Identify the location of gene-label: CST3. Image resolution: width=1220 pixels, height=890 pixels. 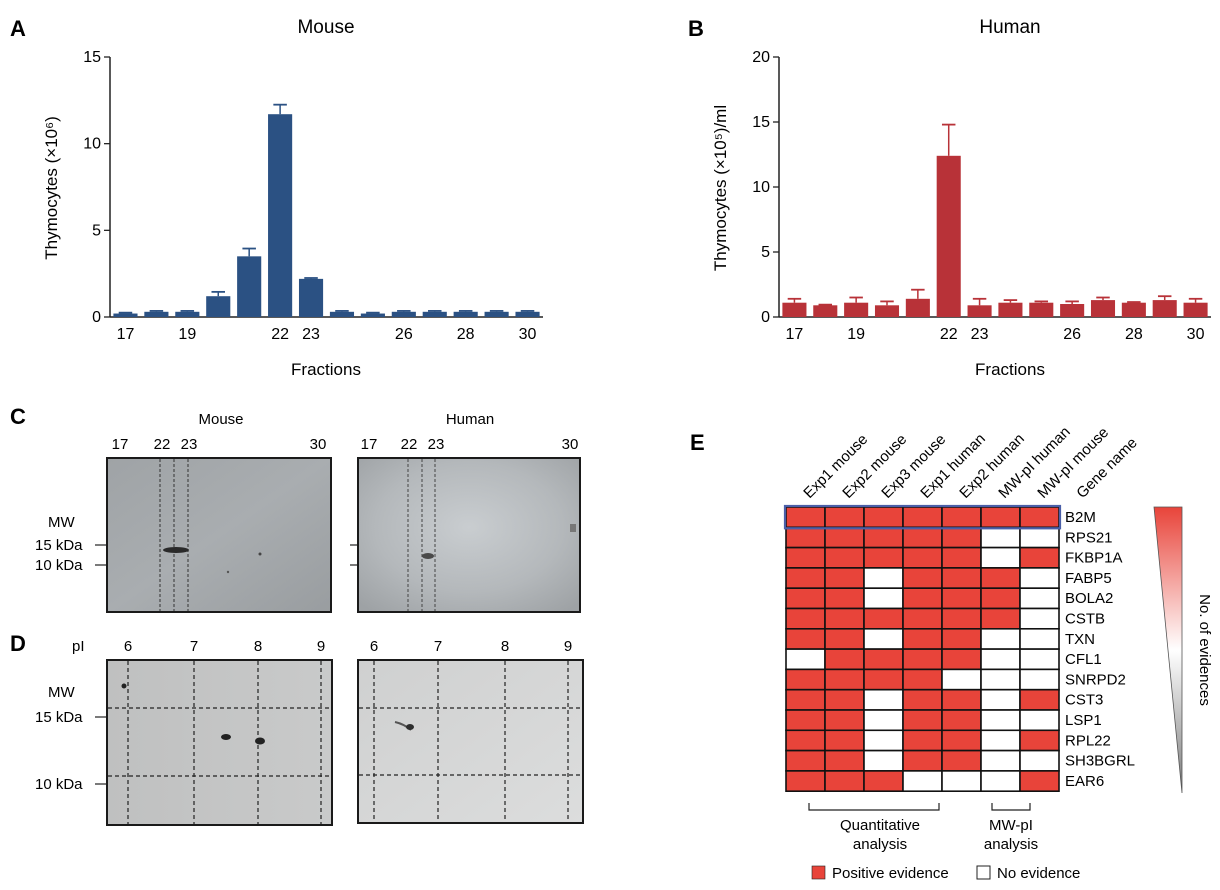
(1084, 700).